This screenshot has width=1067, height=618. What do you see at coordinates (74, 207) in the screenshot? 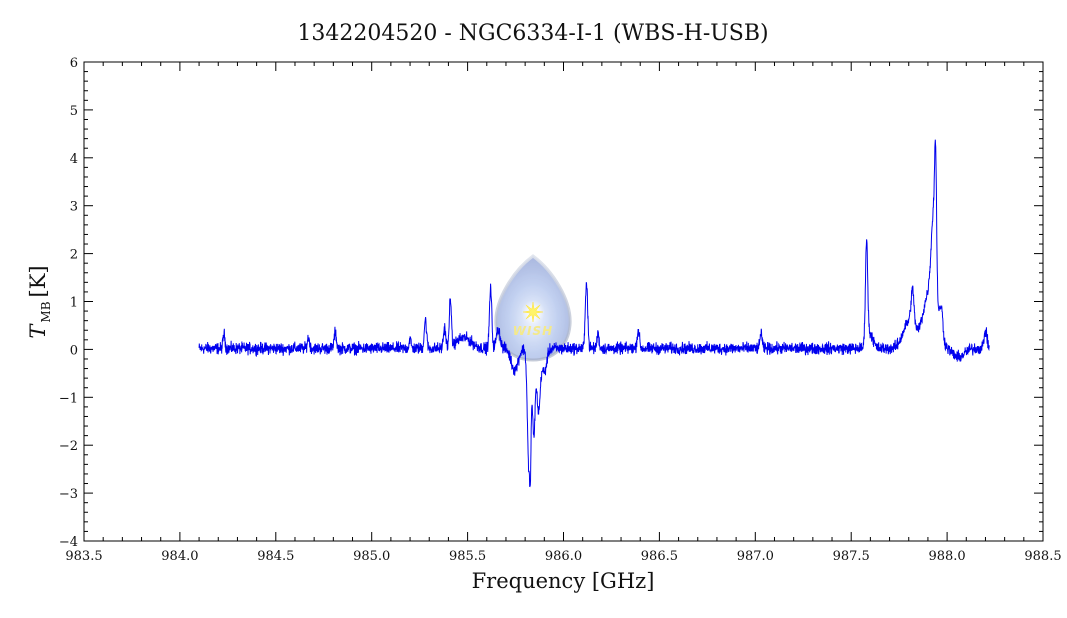
I see `y-tick-label: 3` at bounding box center [74, 207].